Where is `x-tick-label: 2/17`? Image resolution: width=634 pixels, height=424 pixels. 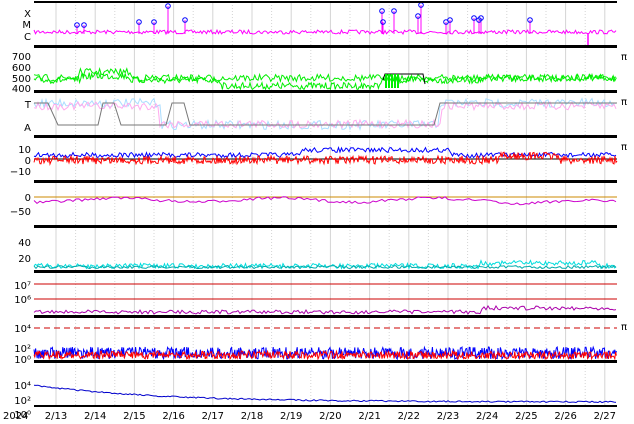
x-tick-label: 2/17 is located at coordinates (213, 416).